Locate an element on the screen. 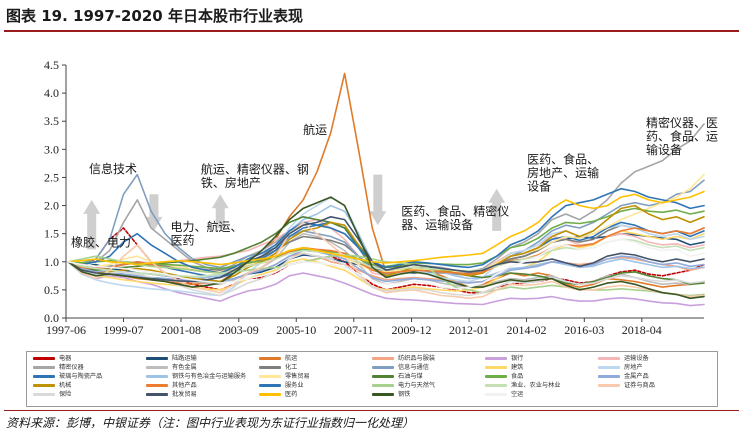 Image resolution: width=743 pixels, height=432 pixels. legend-label: 证券与商品 is located at coordinates (639, 385).